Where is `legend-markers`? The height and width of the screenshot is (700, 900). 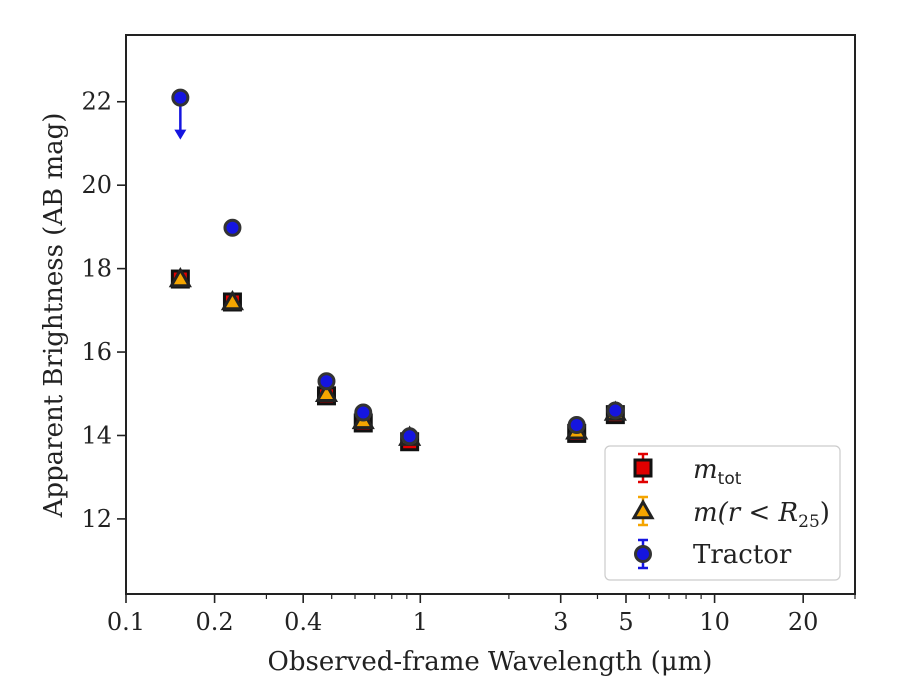
legend-markers is located at coordinates (643, 511).